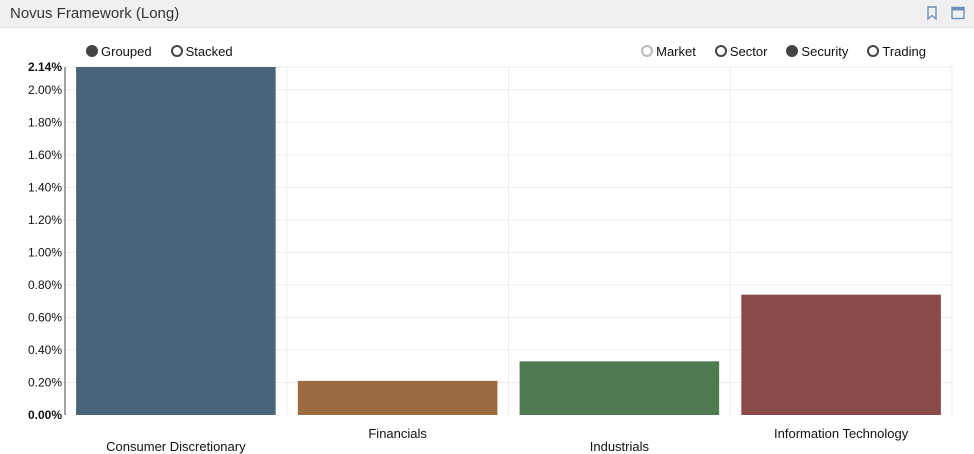 Image resolution: width=974 pixels, height=454 pixels. What do you see at coordinates (904, 51) in the screenshot?
I see `trading-label: Trading` at bounding box center [904, 51].